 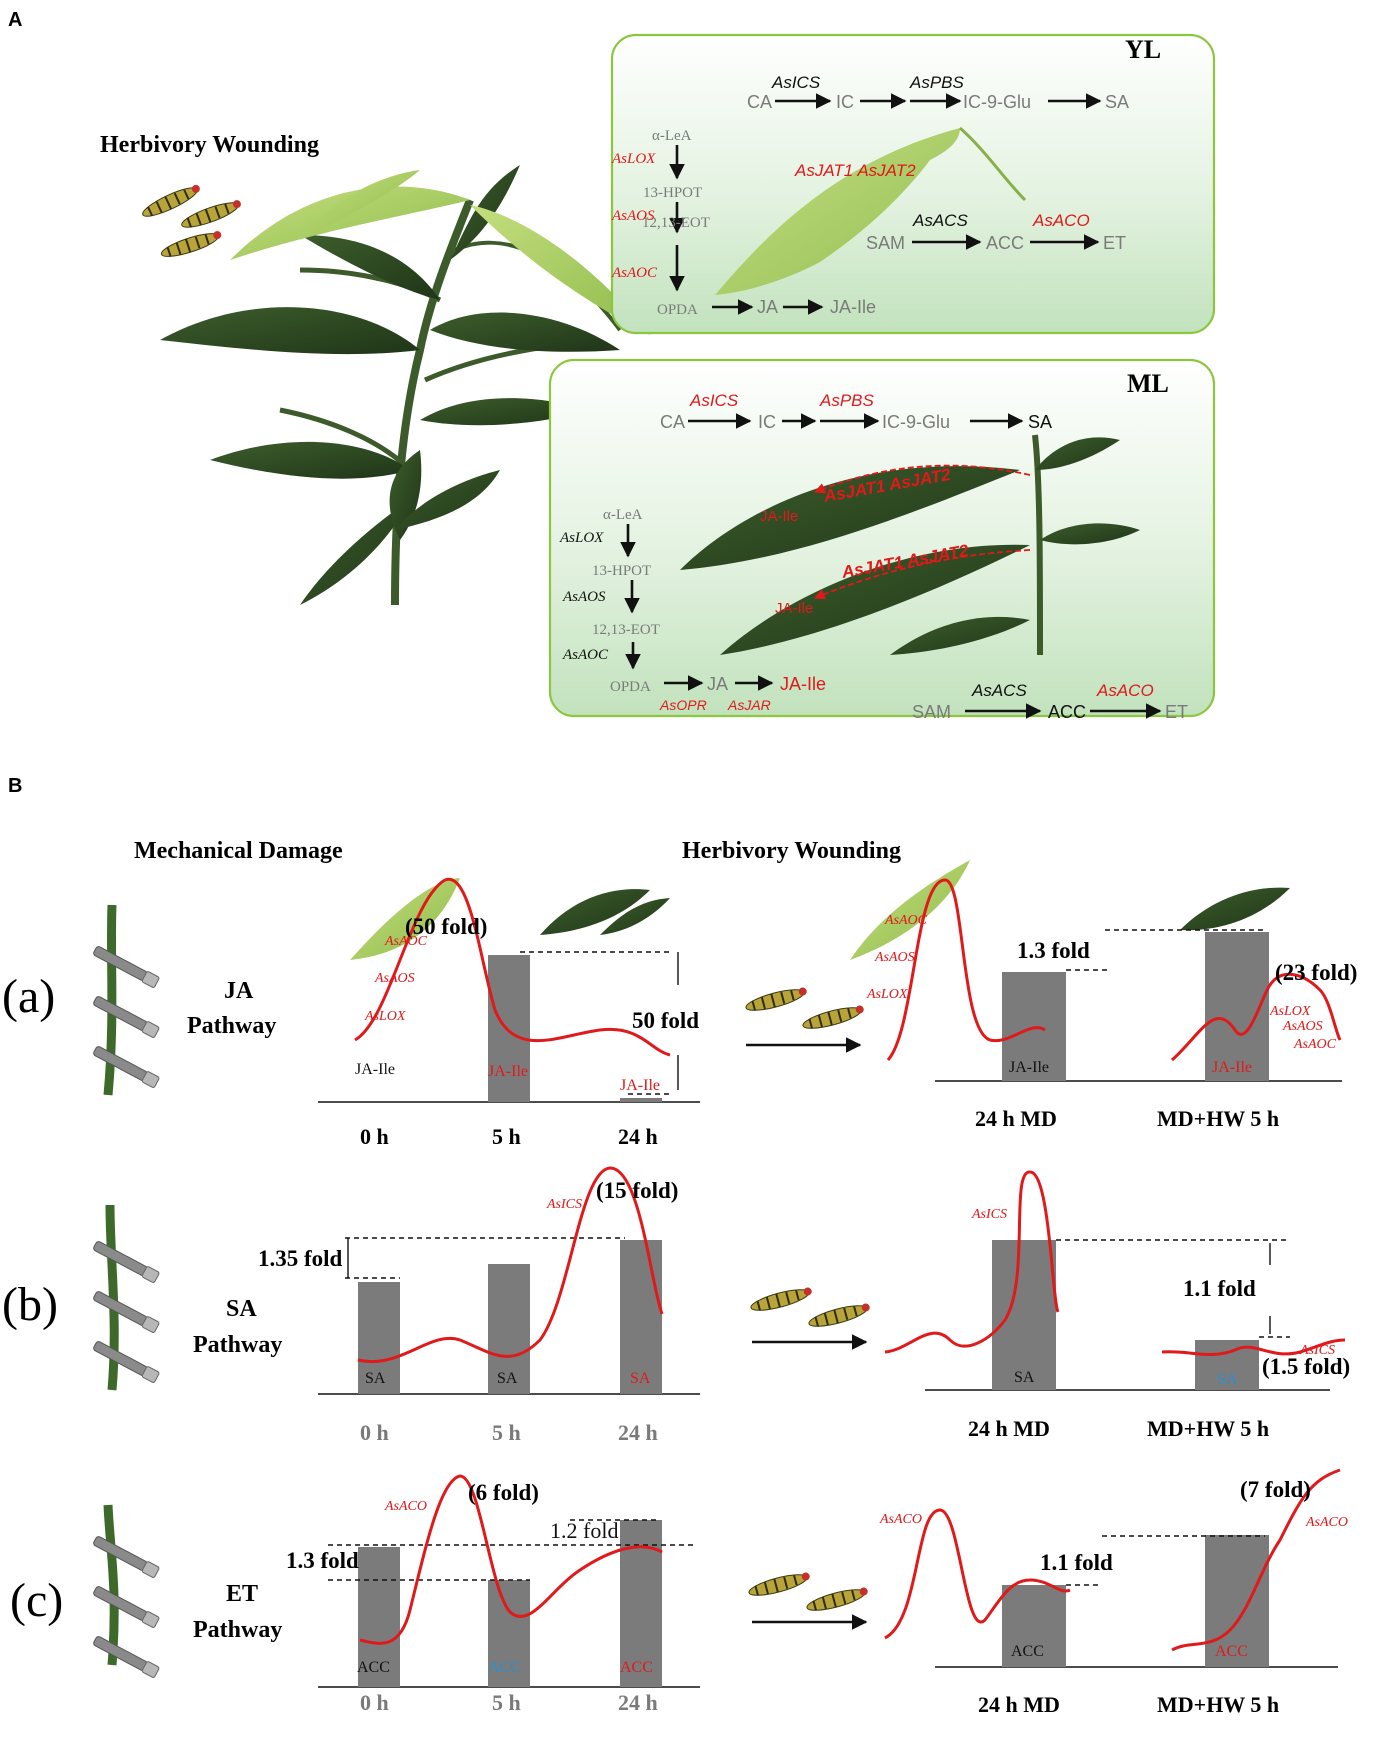 I want to click on md-peak-fold: (6 fold), so click(x=503, y=1492).